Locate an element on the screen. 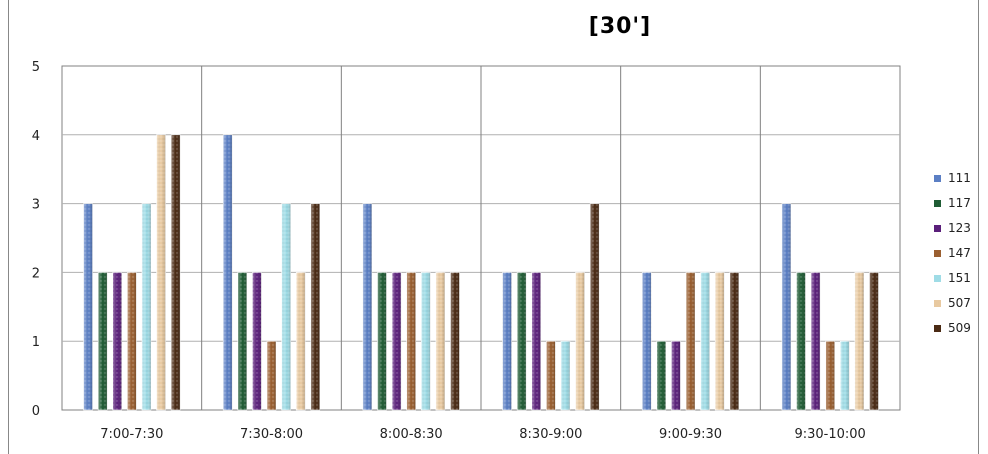 Image resolution: width=988 pixels, height=454 pixels. bar-123-7:30-8:00 is located at coordinates (257, 341).